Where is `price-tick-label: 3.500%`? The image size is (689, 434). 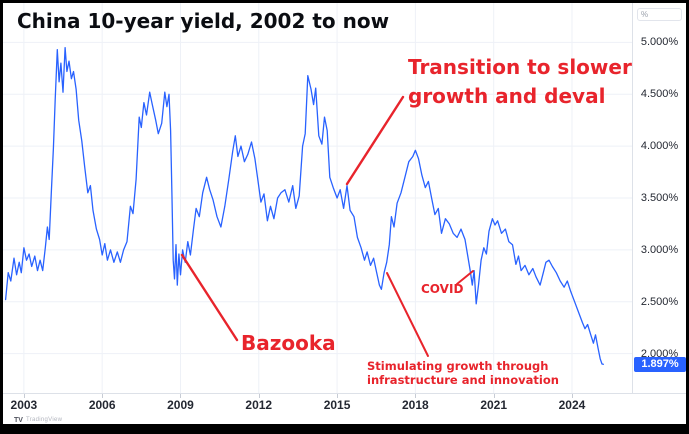
price-tick-label: 3.500% is located at coordinates (659, 198).